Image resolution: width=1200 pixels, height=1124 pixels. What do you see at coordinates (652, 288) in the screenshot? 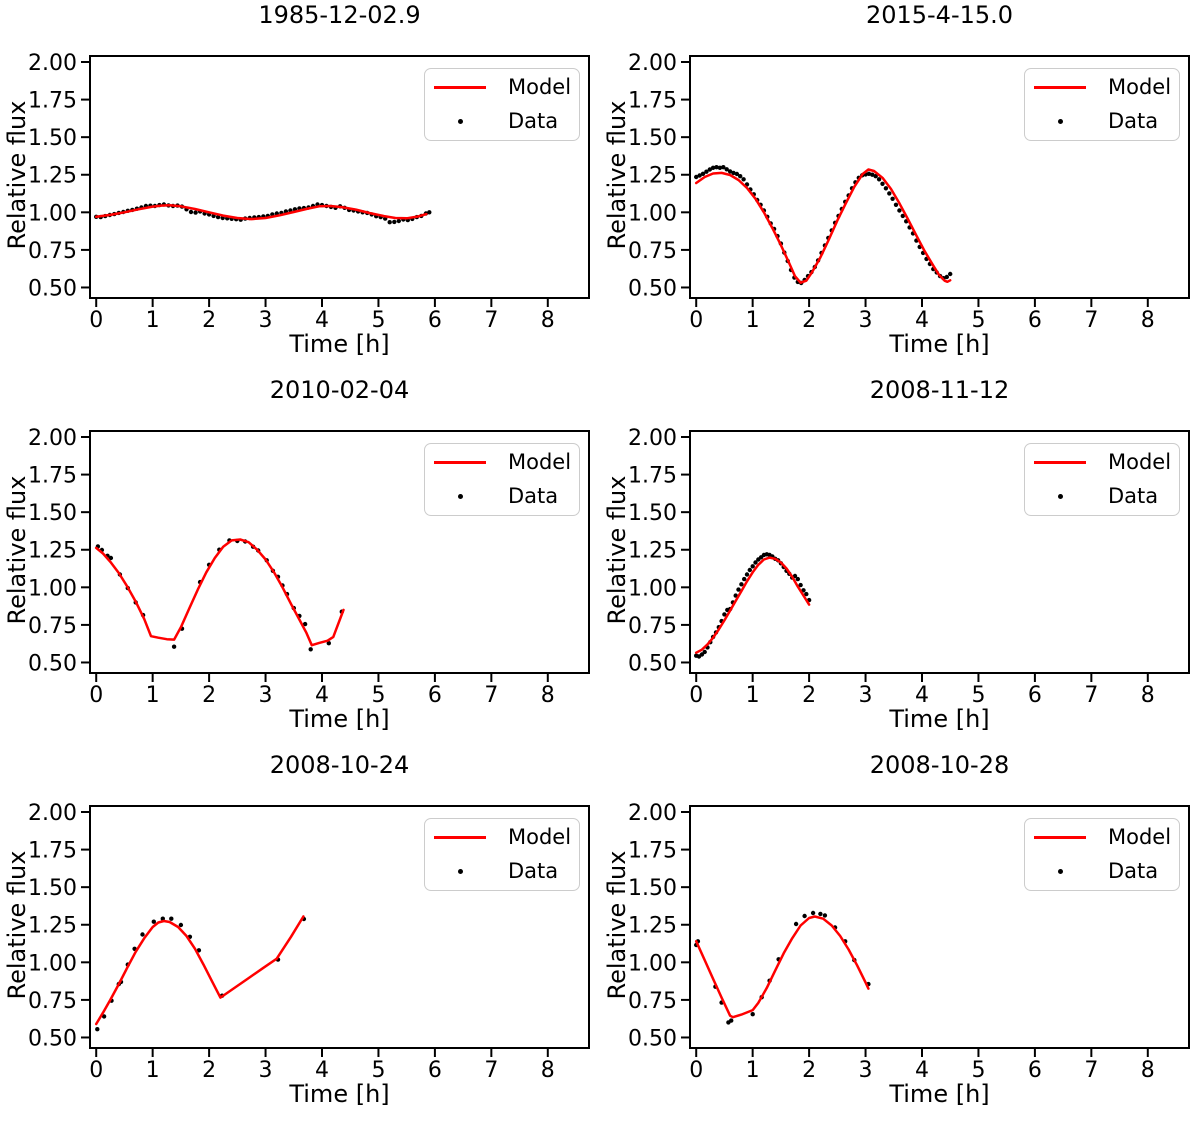
I see `y-tick-label: 0.50` at bounding box center [652, 288].